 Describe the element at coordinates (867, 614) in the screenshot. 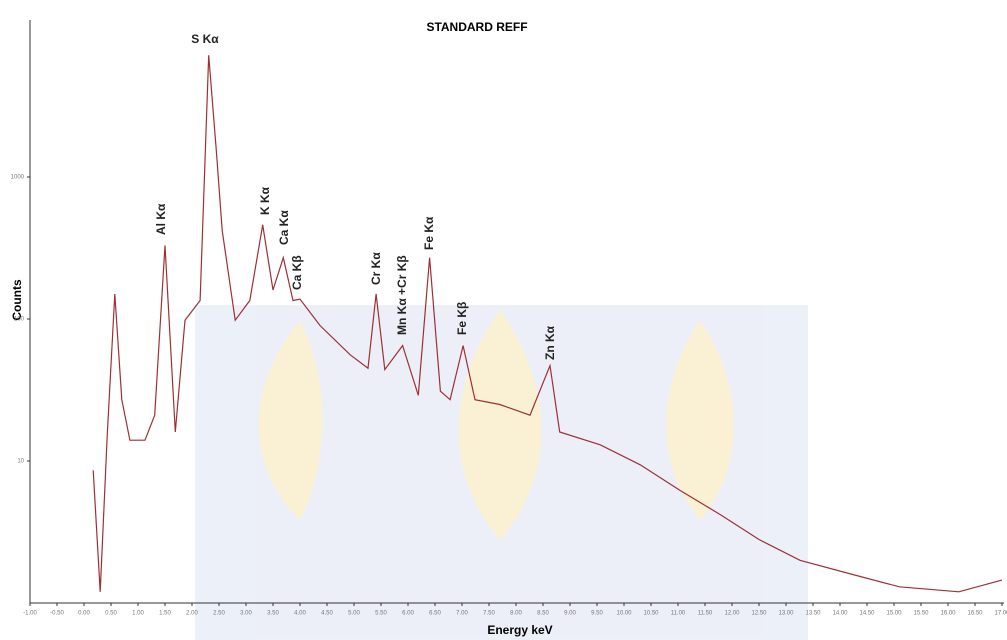

I see `x-tick-label: 14.50` at that location.